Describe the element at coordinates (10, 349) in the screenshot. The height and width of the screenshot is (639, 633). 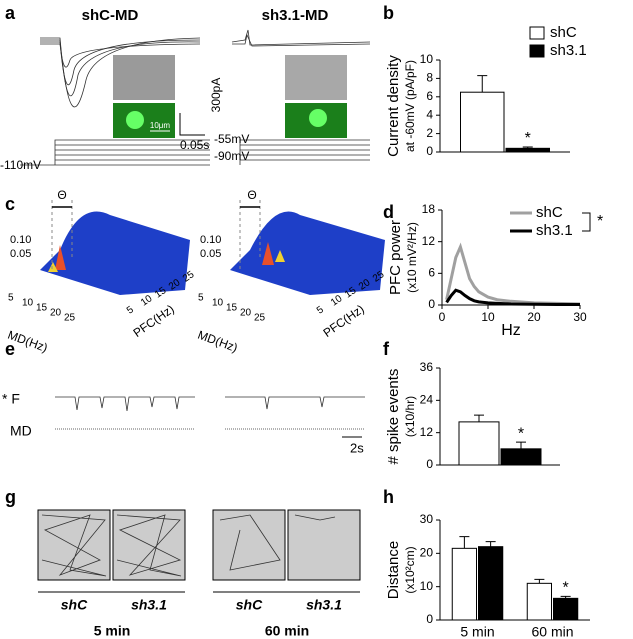
I see `panel-label: e` at that location.